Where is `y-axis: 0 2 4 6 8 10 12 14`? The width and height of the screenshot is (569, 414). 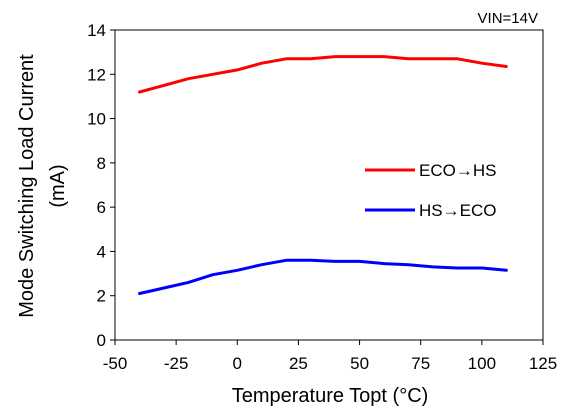 y-axis: 0 2 4 6 8 10 12 14 is located at coordinates (101, 185).